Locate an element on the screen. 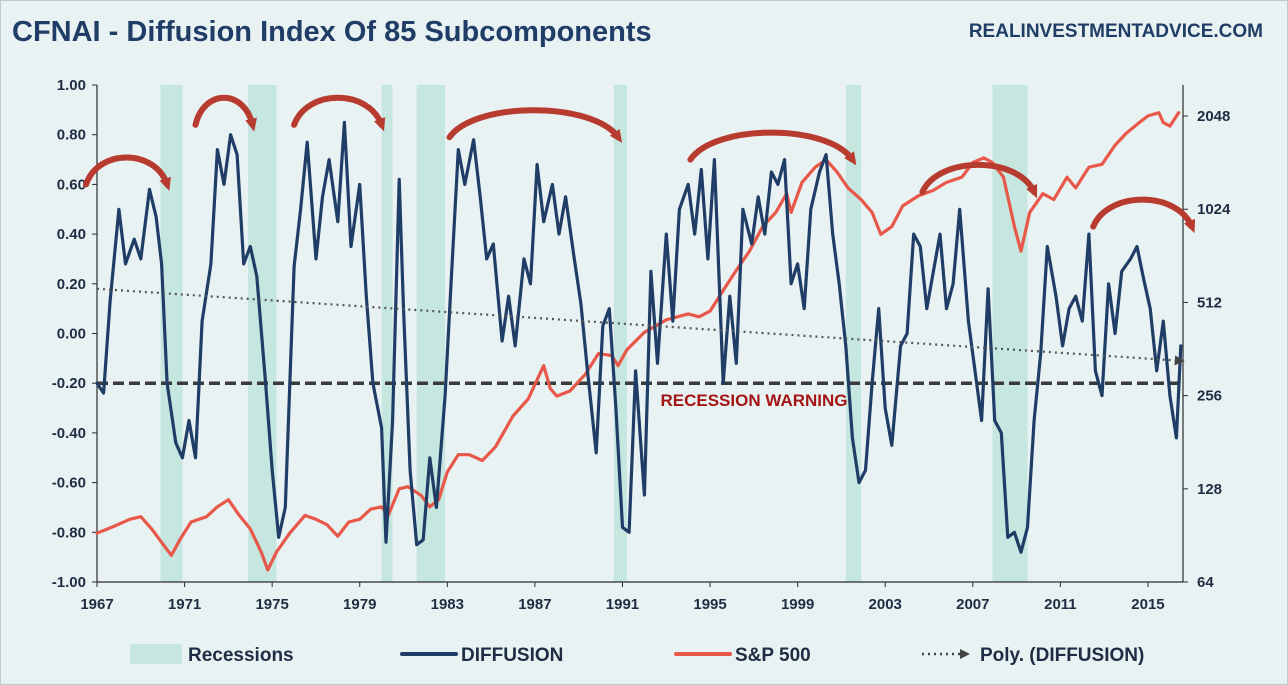 This screenshot has width=1288, height=685. recession-warning-label: RECESSION WARNING is located at coordinates (753, 400).